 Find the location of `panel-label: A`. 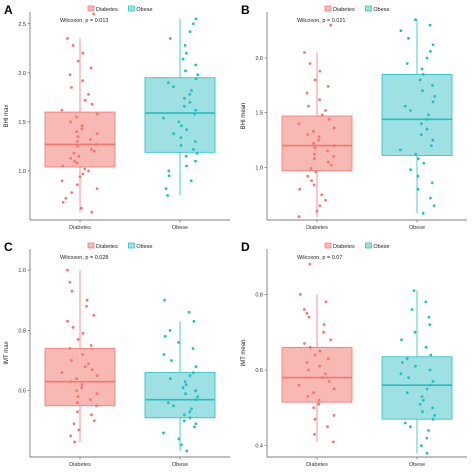

panel-label: A is located at coordinates (8, 10).